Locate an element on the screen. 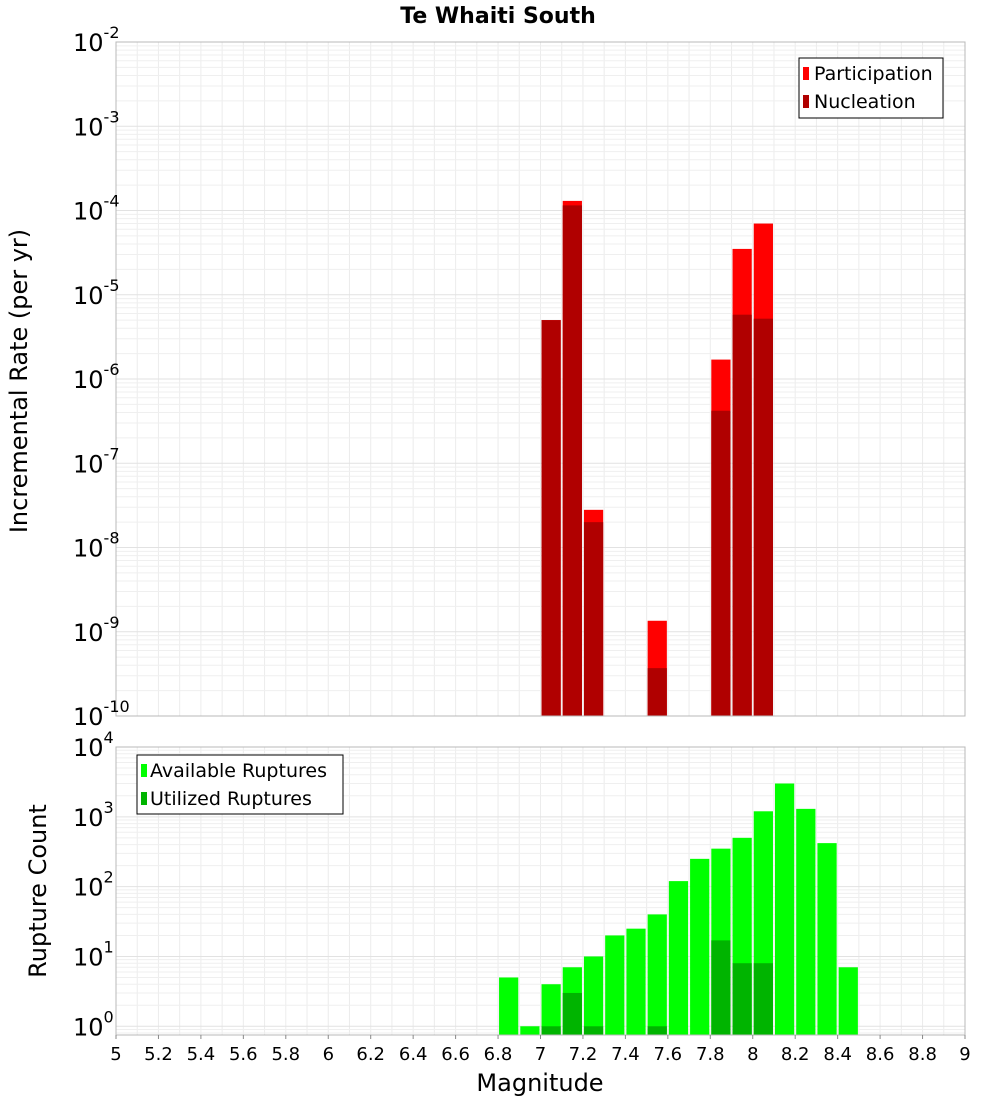  rate-plot-bars is located at coordinates (657, 458).